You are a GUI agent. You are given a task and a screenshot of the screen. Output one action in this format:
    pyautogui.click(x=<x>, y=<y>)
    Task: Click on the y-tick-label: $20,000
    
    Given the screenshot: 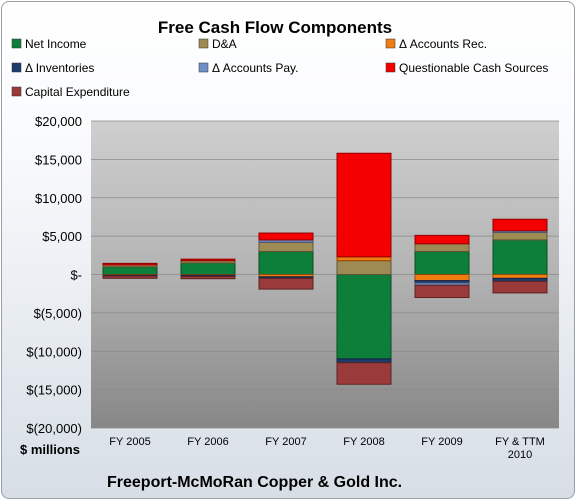 What is the action you would take?
    pyautogui.click(x=58, y=121)
    